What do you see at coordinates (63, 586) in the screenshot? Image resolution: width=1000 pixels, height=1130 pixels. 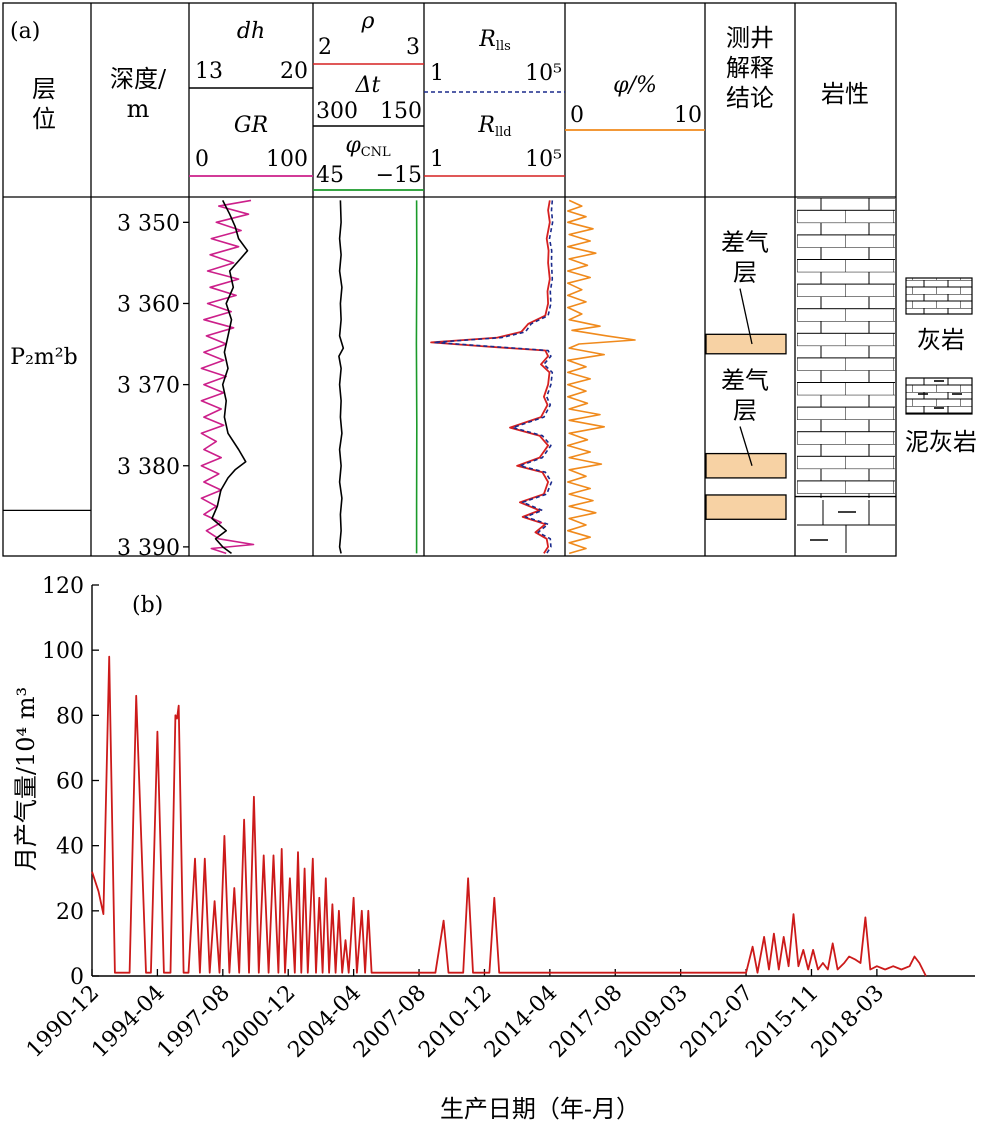 I see `y-tick-label: 120` at bounding box center [63, 586].